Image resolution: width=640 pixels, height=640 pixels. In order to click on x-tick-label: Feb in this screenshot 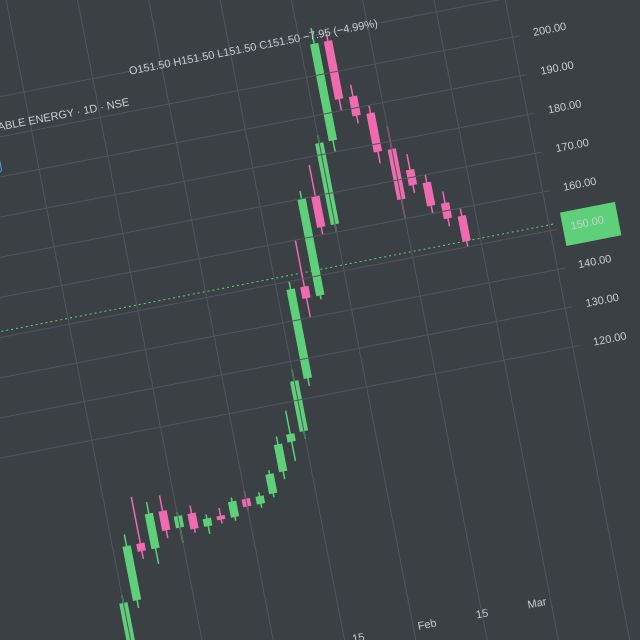, I will do `click(427, 624)`.